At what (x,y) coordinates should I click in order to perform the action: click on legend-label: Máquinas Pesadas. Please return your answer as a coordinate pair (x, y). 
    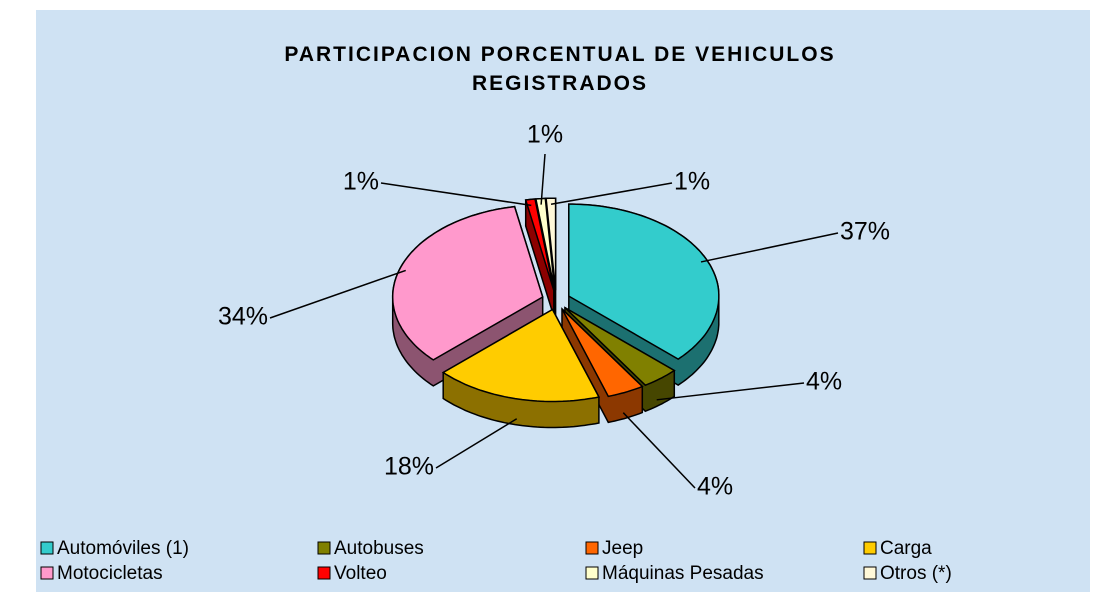
    Looking at the image, I should click on (683, 573).